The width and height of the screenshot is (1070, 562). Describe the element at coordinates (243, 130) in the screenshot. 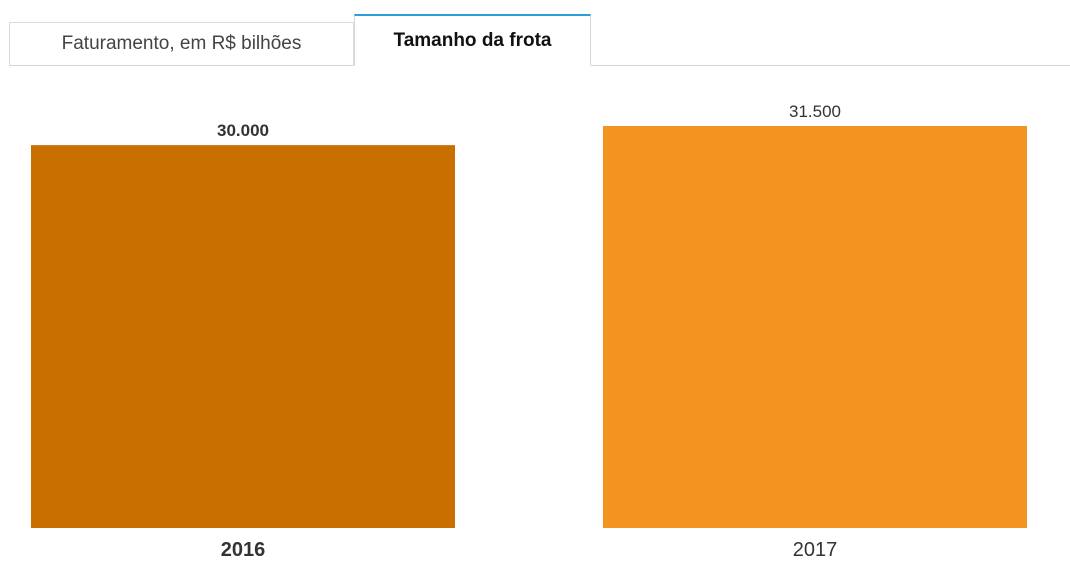

I see `value-label-2016: 30.000` at that location.